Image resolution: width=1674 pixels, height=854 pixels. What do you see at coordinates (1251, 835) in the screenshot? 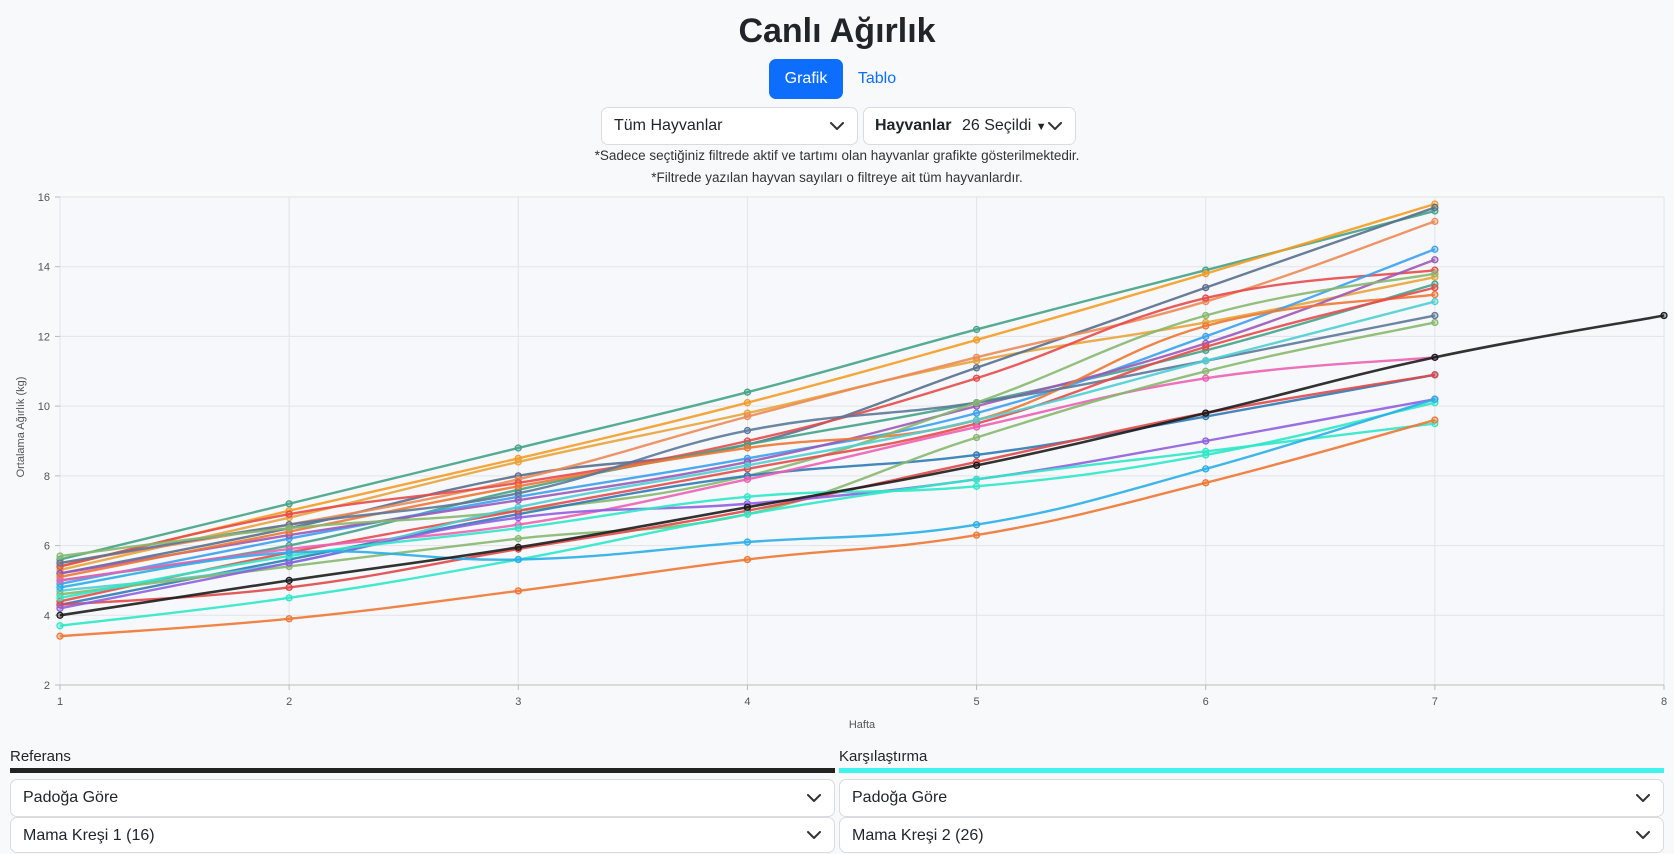
I see `comparison-group-select: Mama Kreşi 2 (26)` at bounding box center [1251, 835].